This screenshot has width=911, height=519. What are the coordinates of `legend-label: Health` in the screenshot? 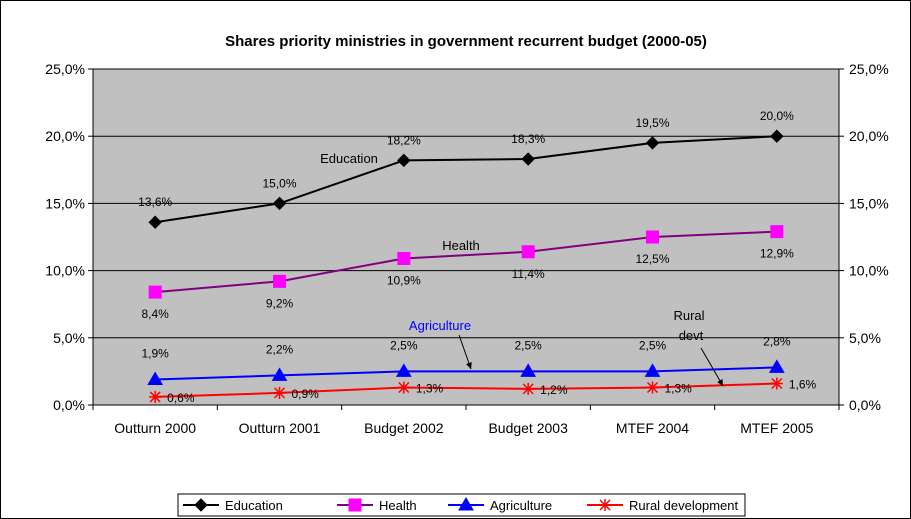 It's located at (398, 505).